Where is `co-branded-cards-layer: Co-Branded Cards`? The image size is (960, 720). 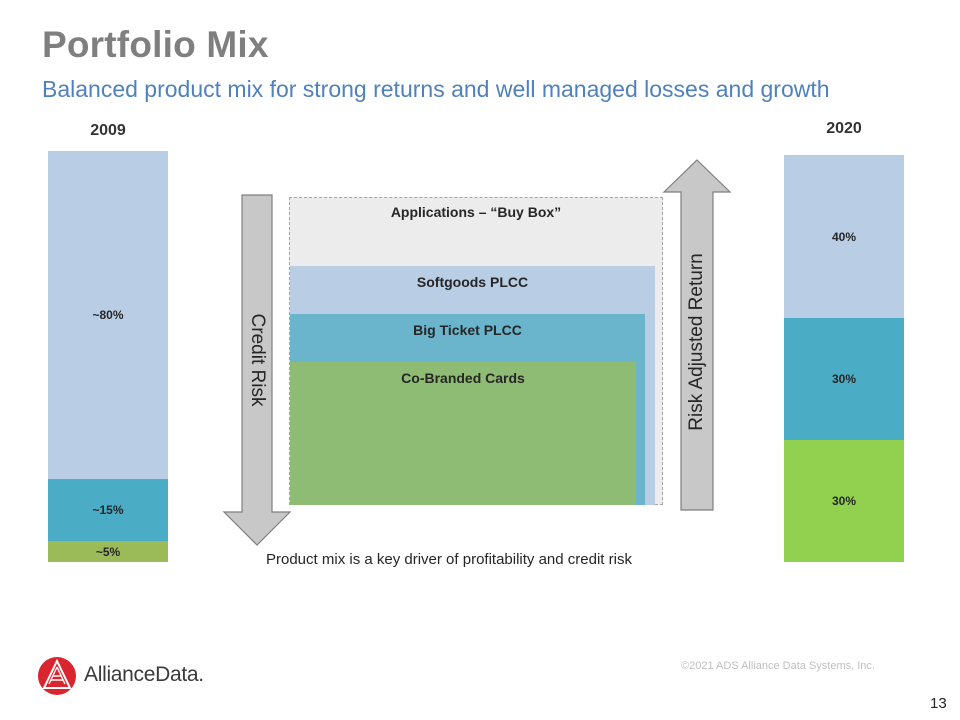 co-branded-cards-layer: Co-Branded Cards is located at coordinates (463, 433).